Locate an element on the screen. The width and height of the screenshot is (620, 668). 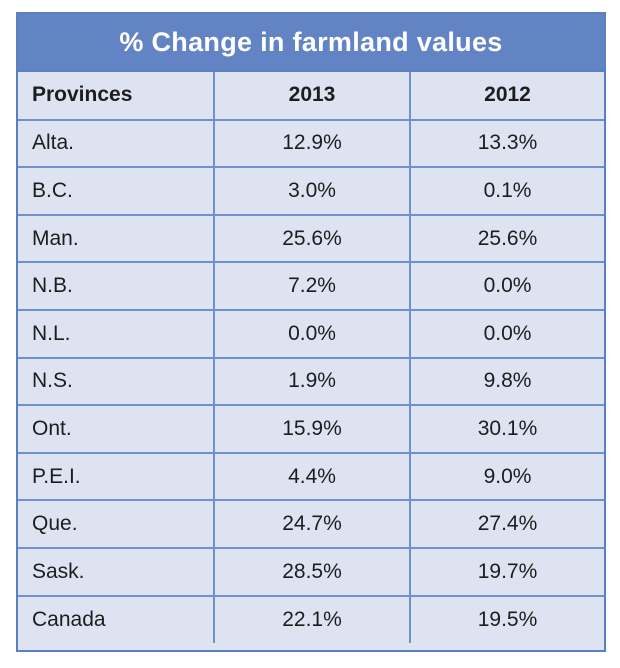
value-2013-cell: 28.5% is located at coordinates (312, 571).